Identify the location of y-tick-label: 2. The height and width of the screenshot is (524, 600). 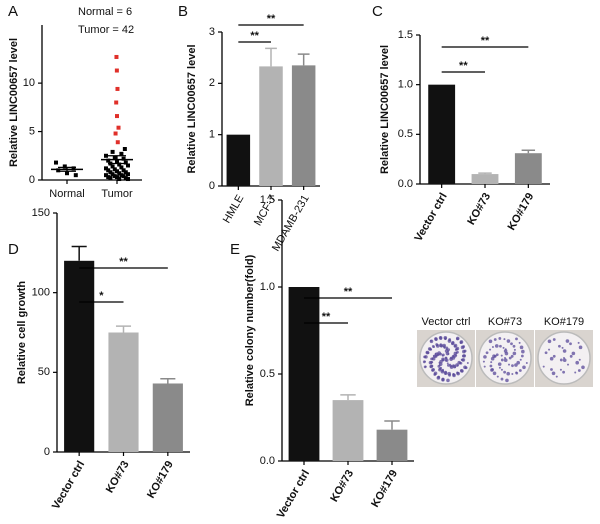
(212, 83).